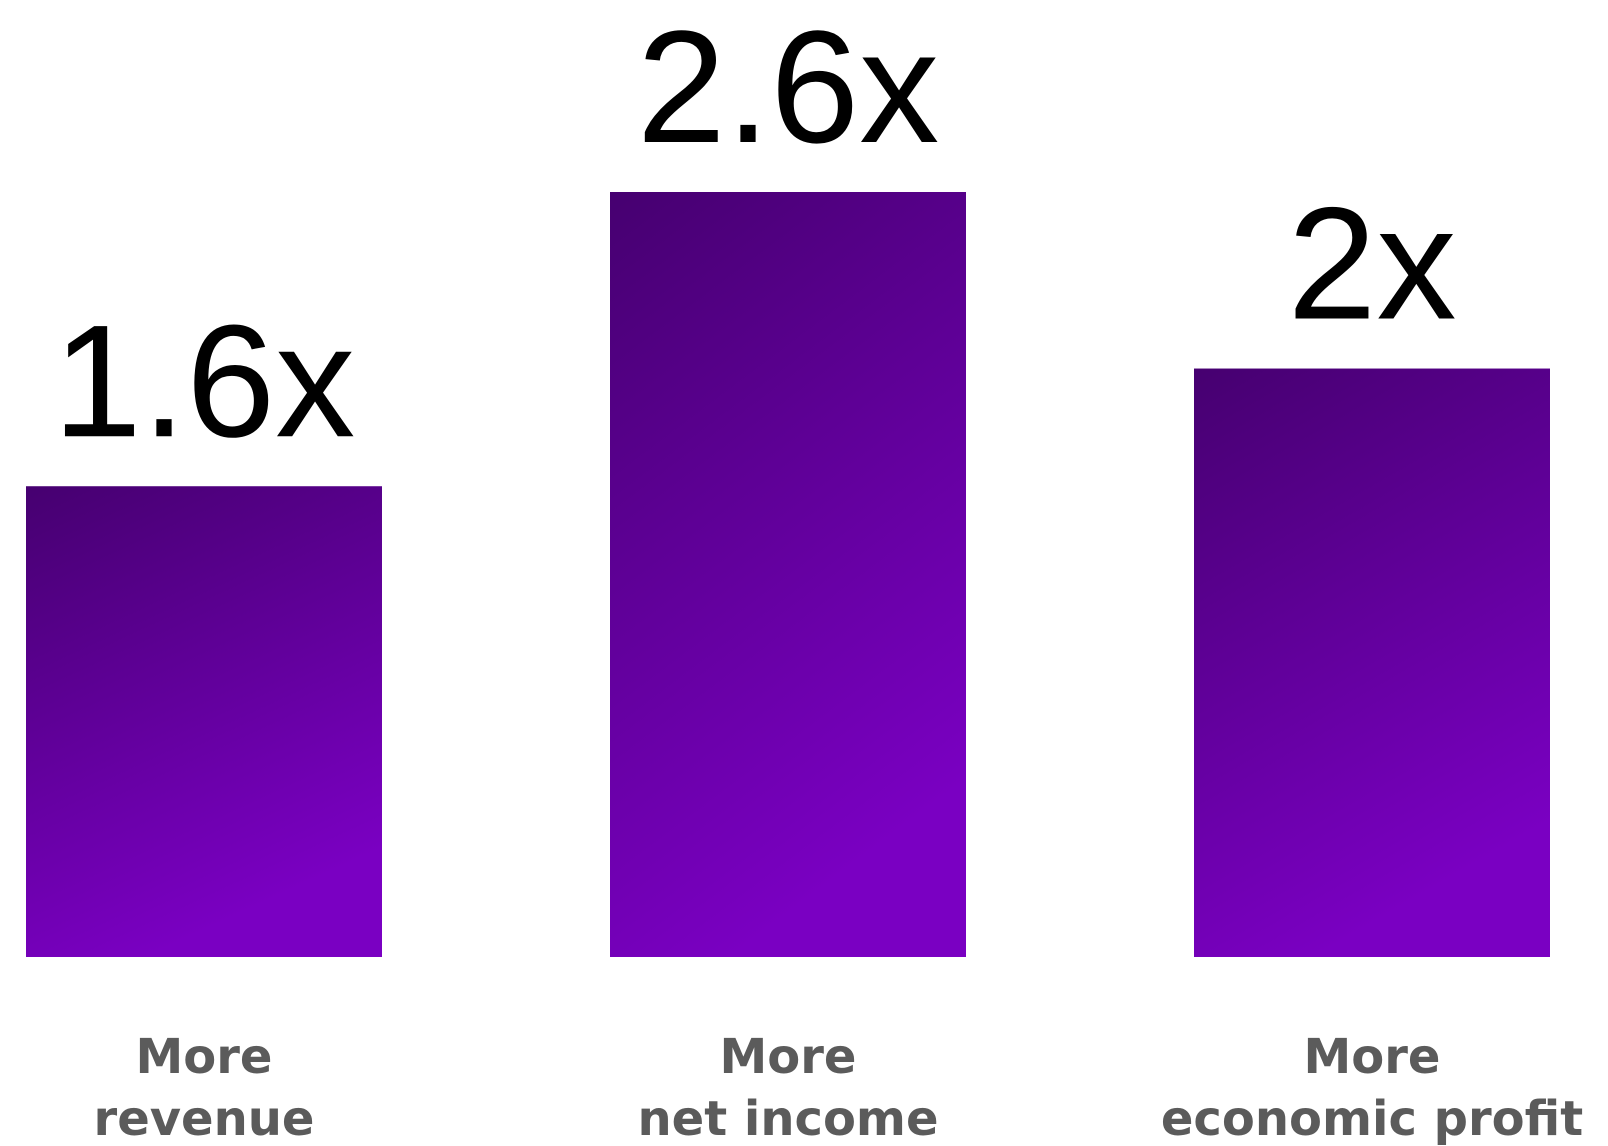  What do you see at coordinates (788, 88) in the screenshot?
I see `value-label-net-income: 2.6x` at bounding box center [788, 88].